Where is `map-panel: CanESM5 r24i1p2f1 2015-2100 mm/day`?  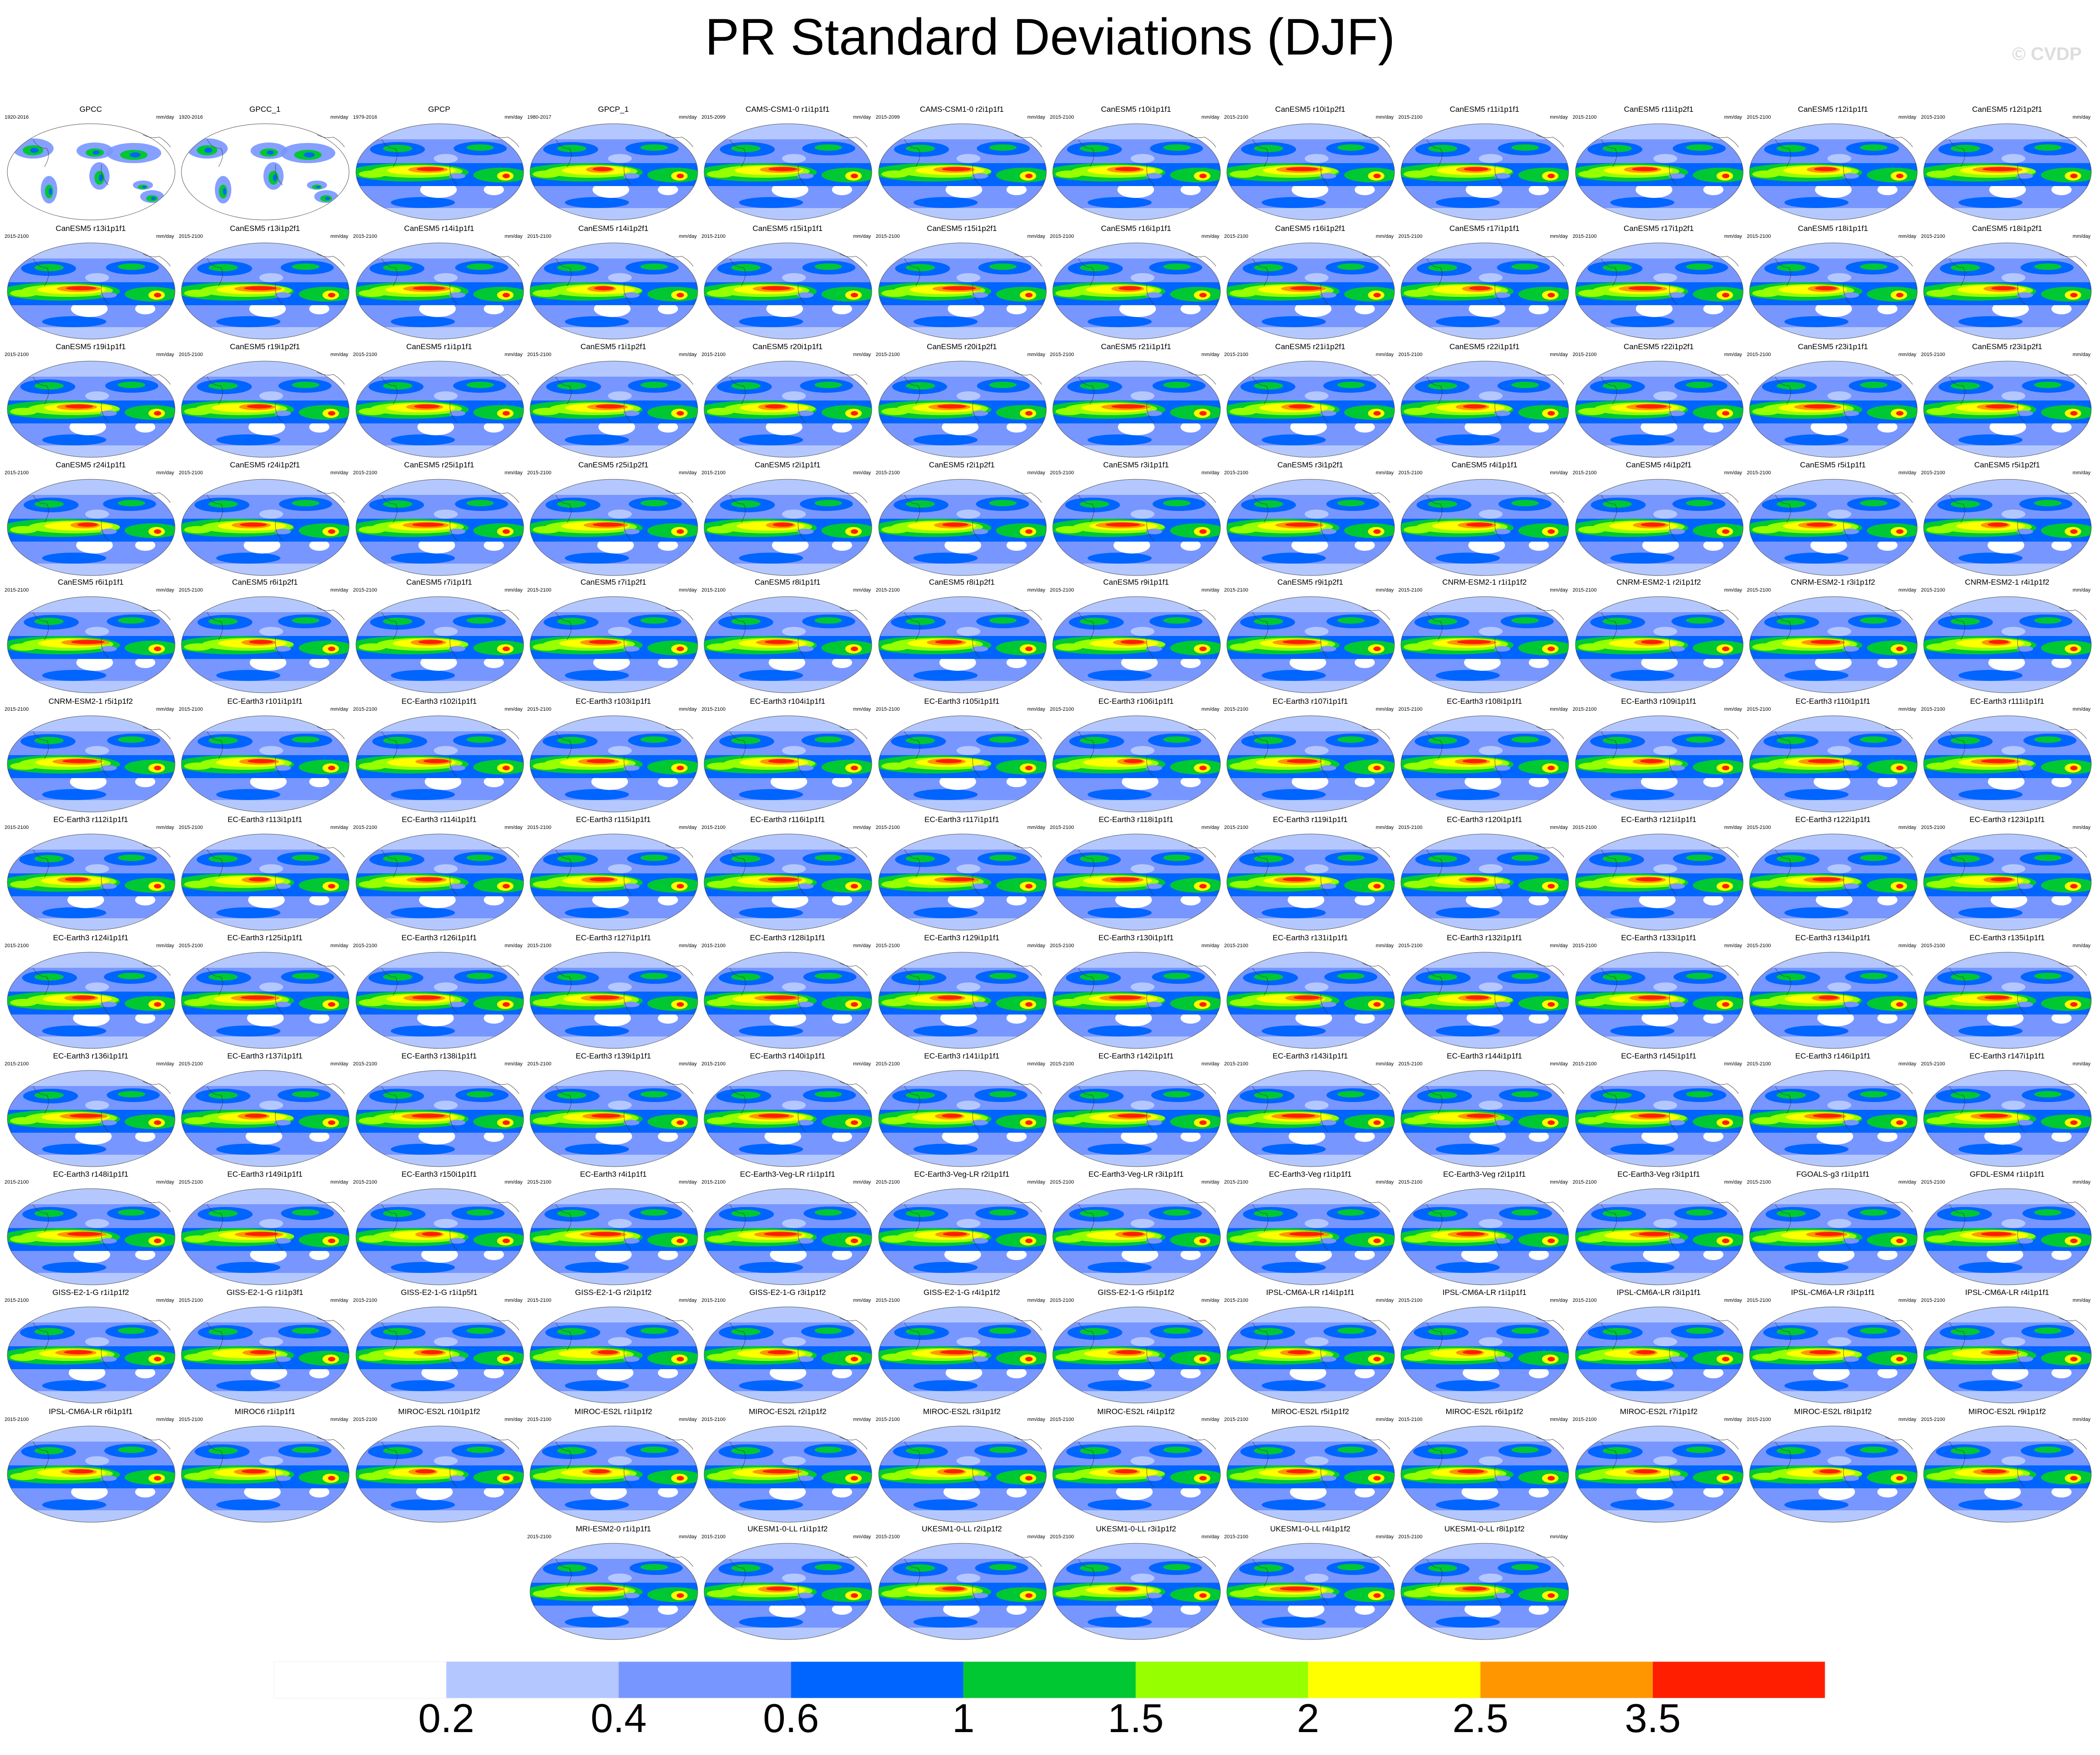
map-panel: CanESM5 r24i1p2f1 2015-2100 mm/day is located at coordinates (265, 520).